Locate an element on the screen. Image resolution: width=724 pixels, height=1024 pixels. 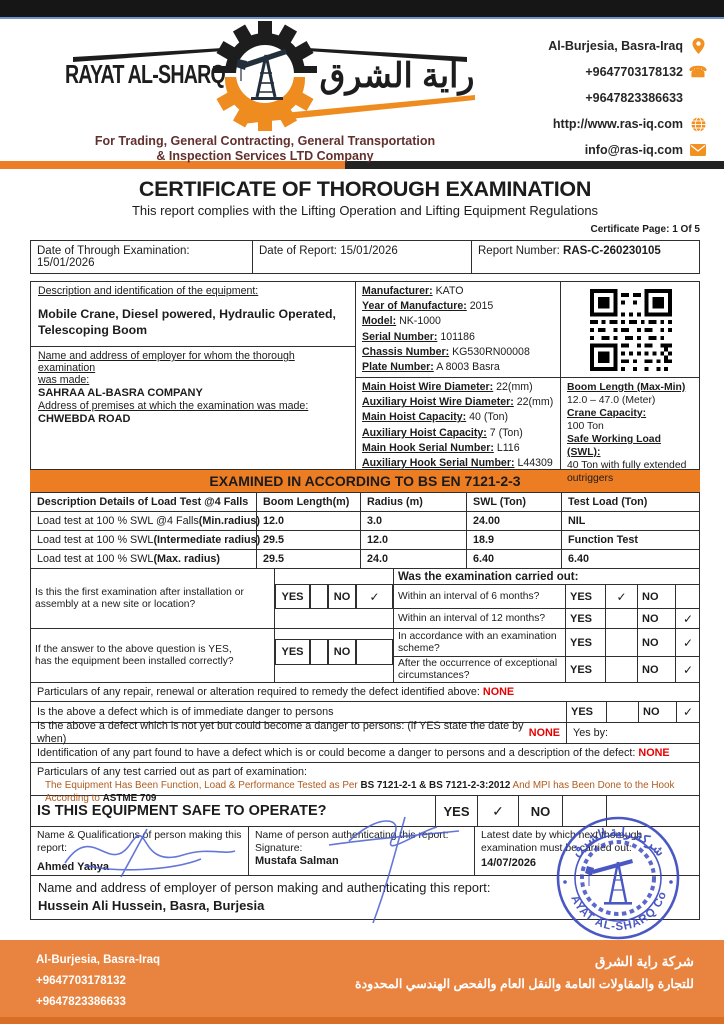
q2-yes-check is located at coordinates (319, 652).